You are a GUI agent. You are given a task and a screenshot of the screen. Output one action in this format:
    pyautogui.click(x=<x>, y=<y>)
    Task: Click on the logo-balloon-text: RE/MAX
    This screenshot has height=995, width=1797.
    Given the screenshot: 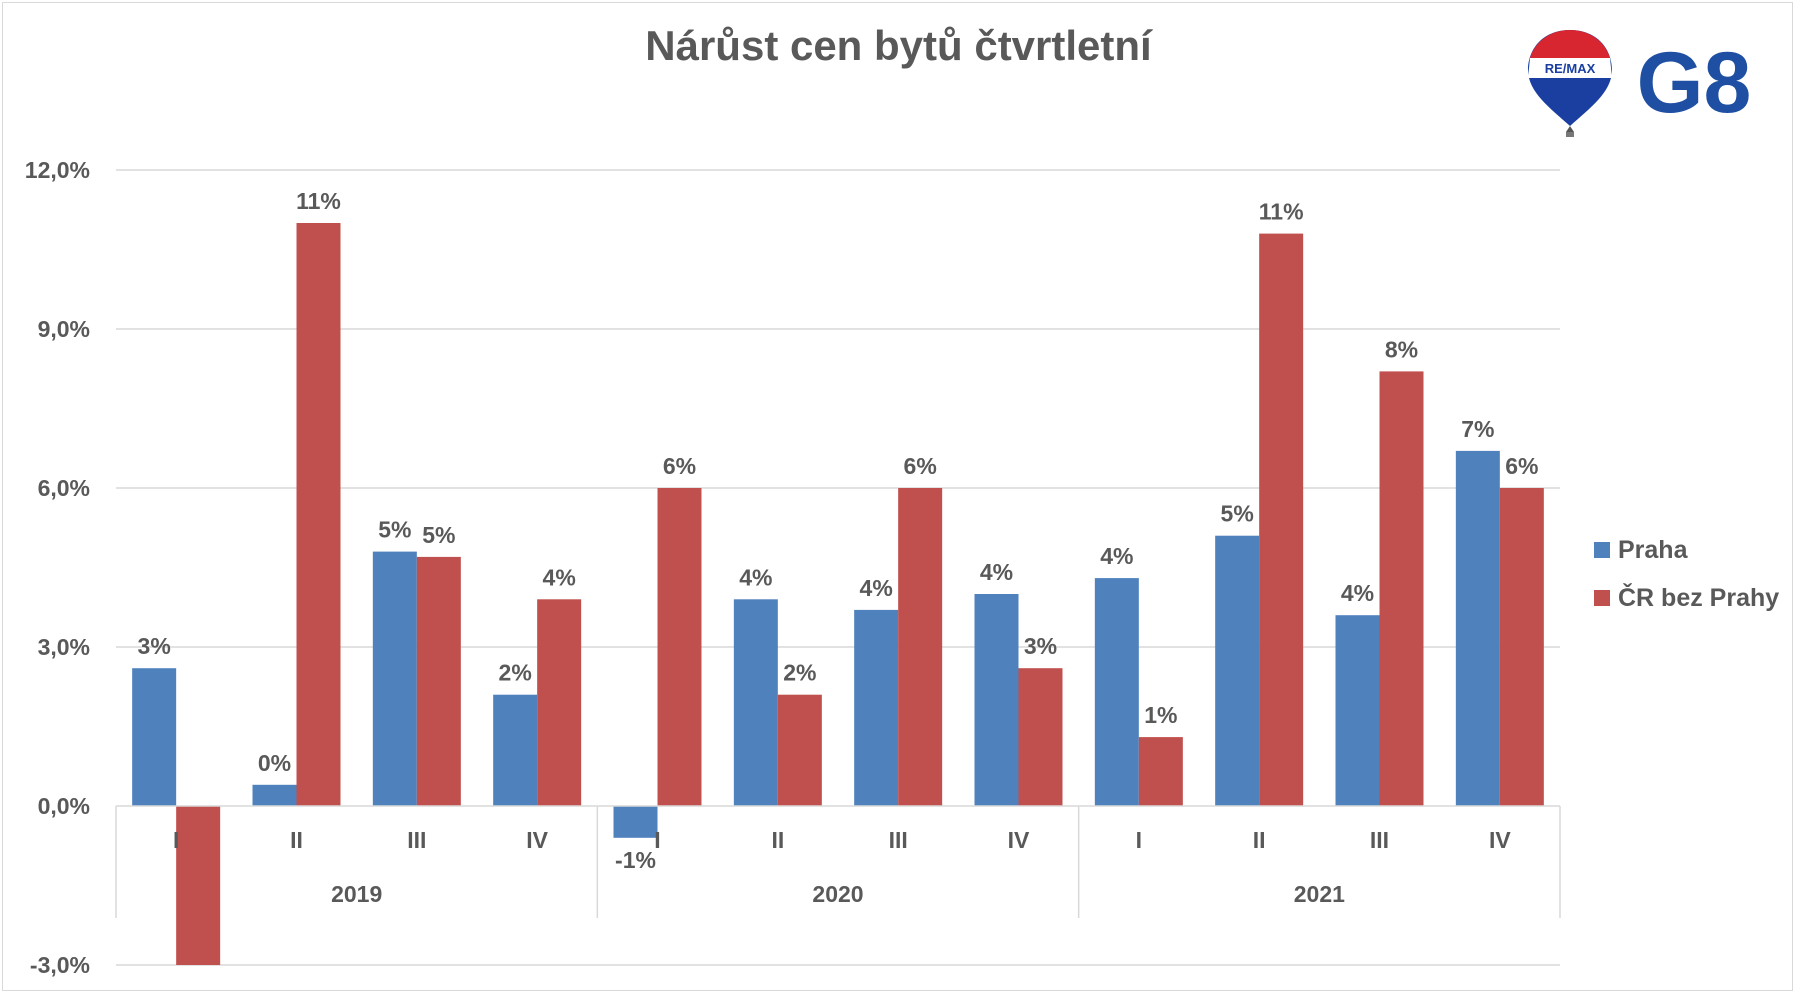 What is the action you would take?
    pyautogui.click(x=1570, y=68)
    